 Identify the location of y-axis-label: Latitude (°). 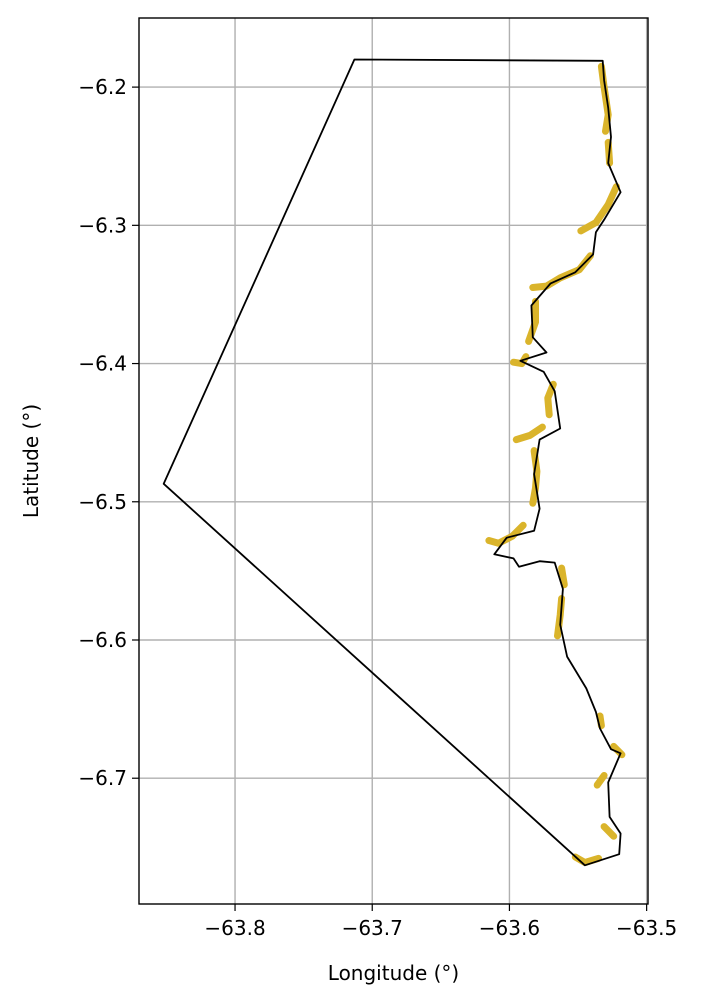
(31, 461).